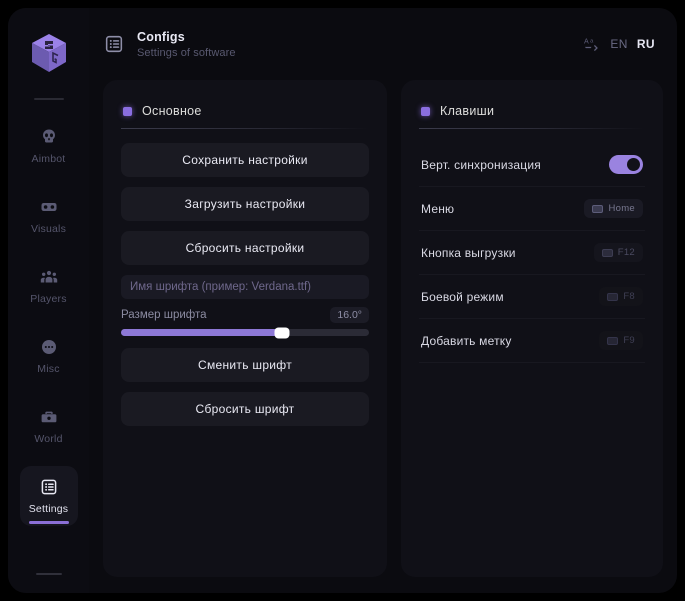  What do you see at coordinates (592, 41) in the screenshot?
I see `svg-text: a` at bounding box center [592, 41].